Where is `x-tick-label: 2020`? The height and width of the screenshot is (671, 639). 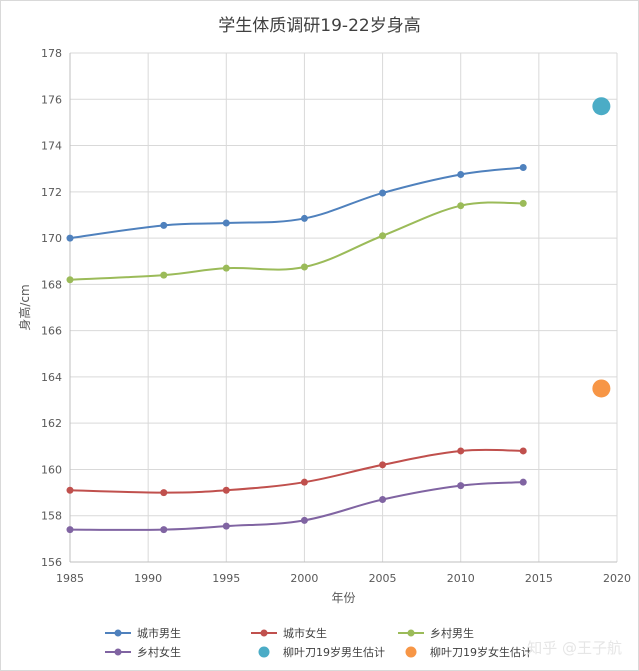
x-tick-label: 2020 is located at coordinates (617, 578).